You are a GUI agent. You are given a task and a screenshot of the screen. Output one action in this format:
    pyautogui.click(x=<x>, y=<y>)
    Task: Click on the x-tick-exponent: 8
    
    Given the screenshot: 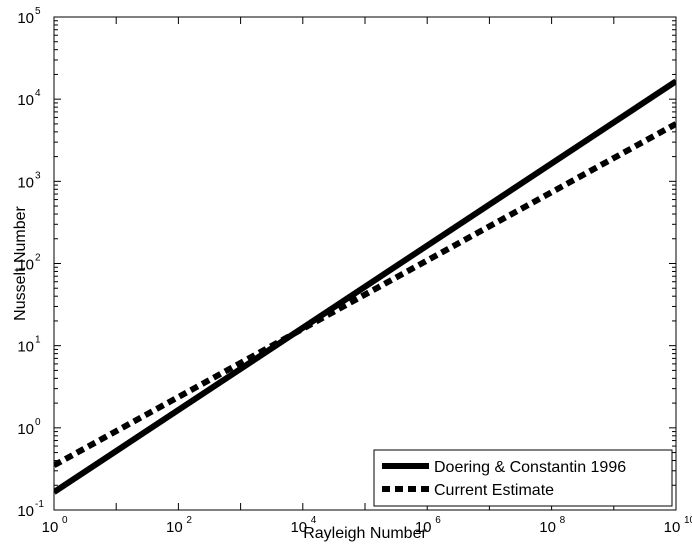 What is the action you would take?
    pyautogui.click(x=563, y=520)
    